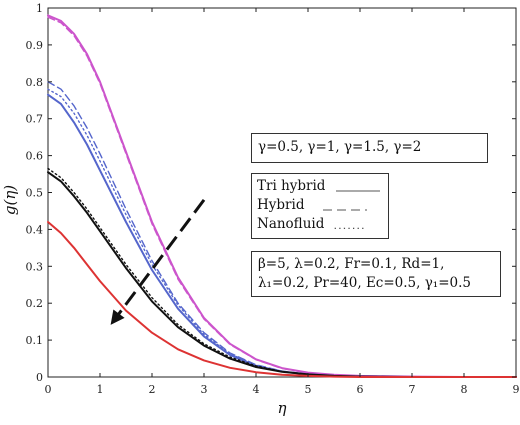 This screenshot has height=425, width=520. What do you see at coordinates (344, 210) in the screenshot?
I see `legend-line-dashed` at bounding box center [344, 210].